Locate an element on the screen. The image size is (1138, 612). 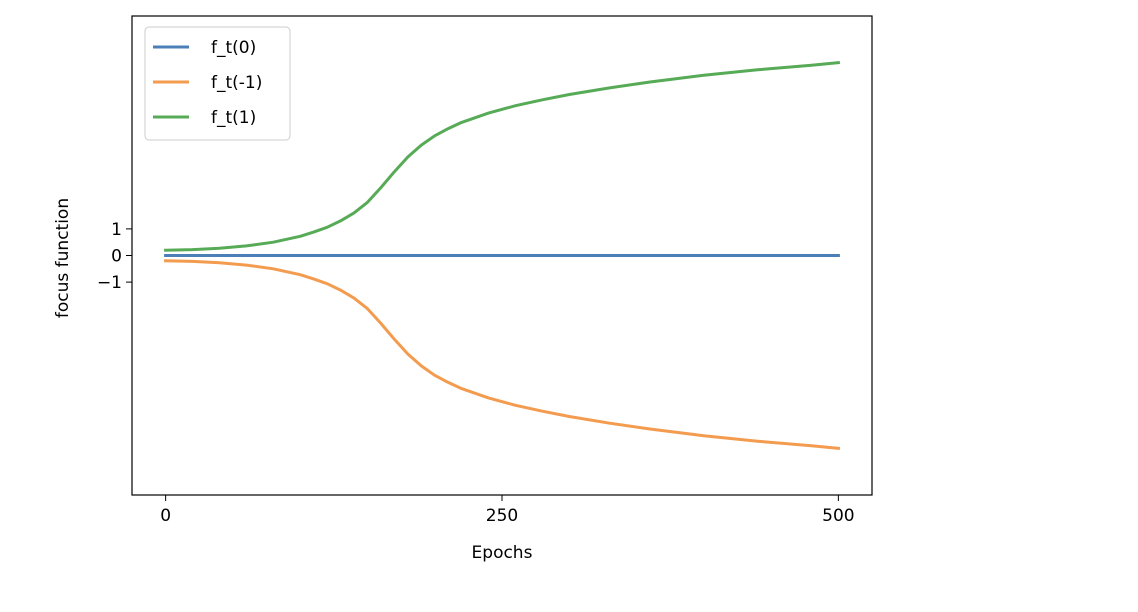
y-tick-label: −1 is located at coordinates (109, 283).